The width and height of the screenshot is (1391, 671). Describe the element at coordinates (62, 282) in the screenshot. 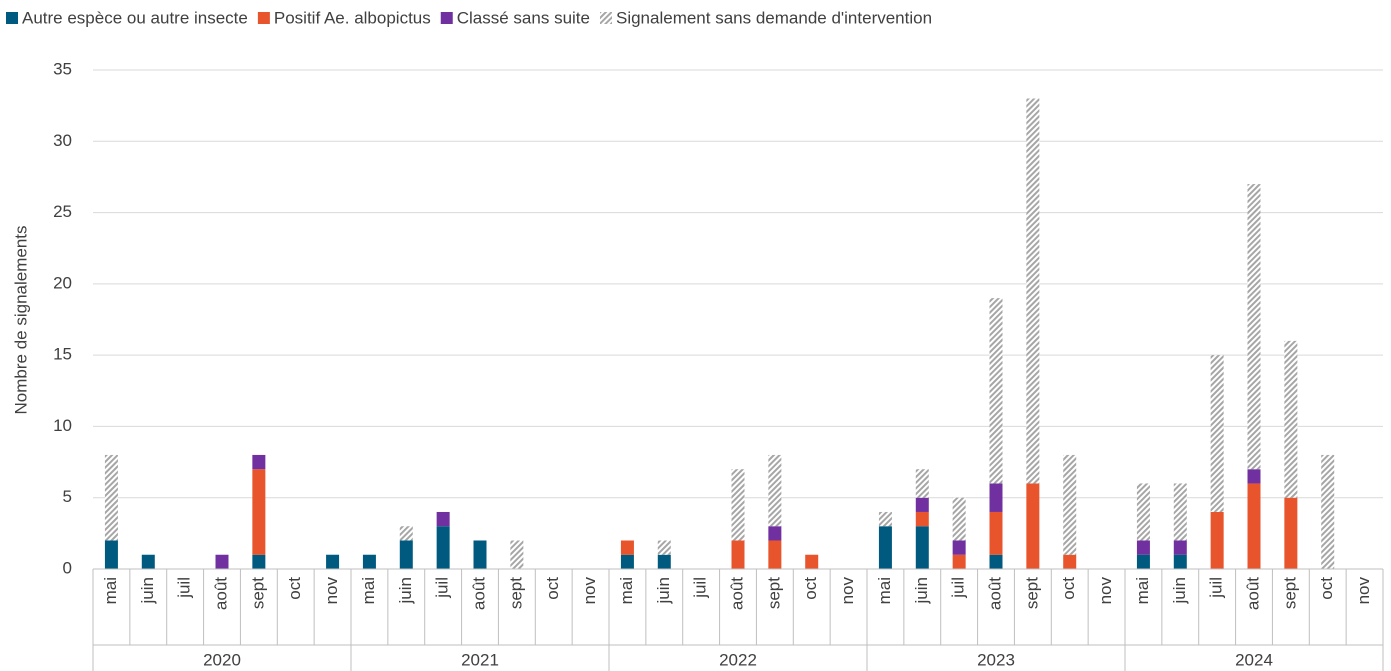

I see `y-tick-label: 20` at that location.